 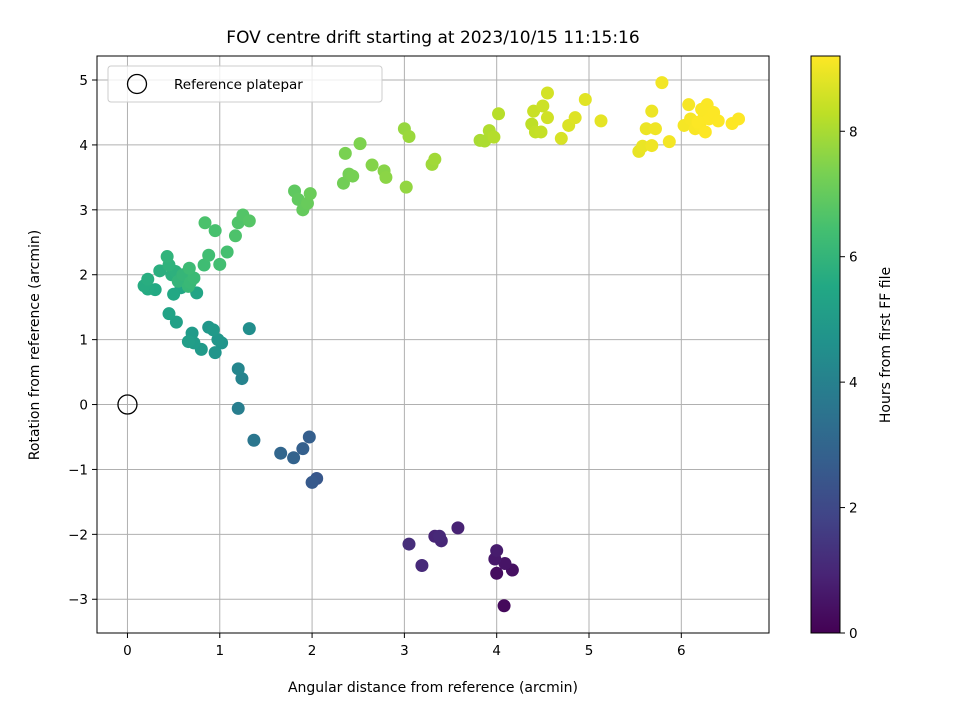 I want to click on colorbar-tick-label: 4, so click(x=853, y=383).